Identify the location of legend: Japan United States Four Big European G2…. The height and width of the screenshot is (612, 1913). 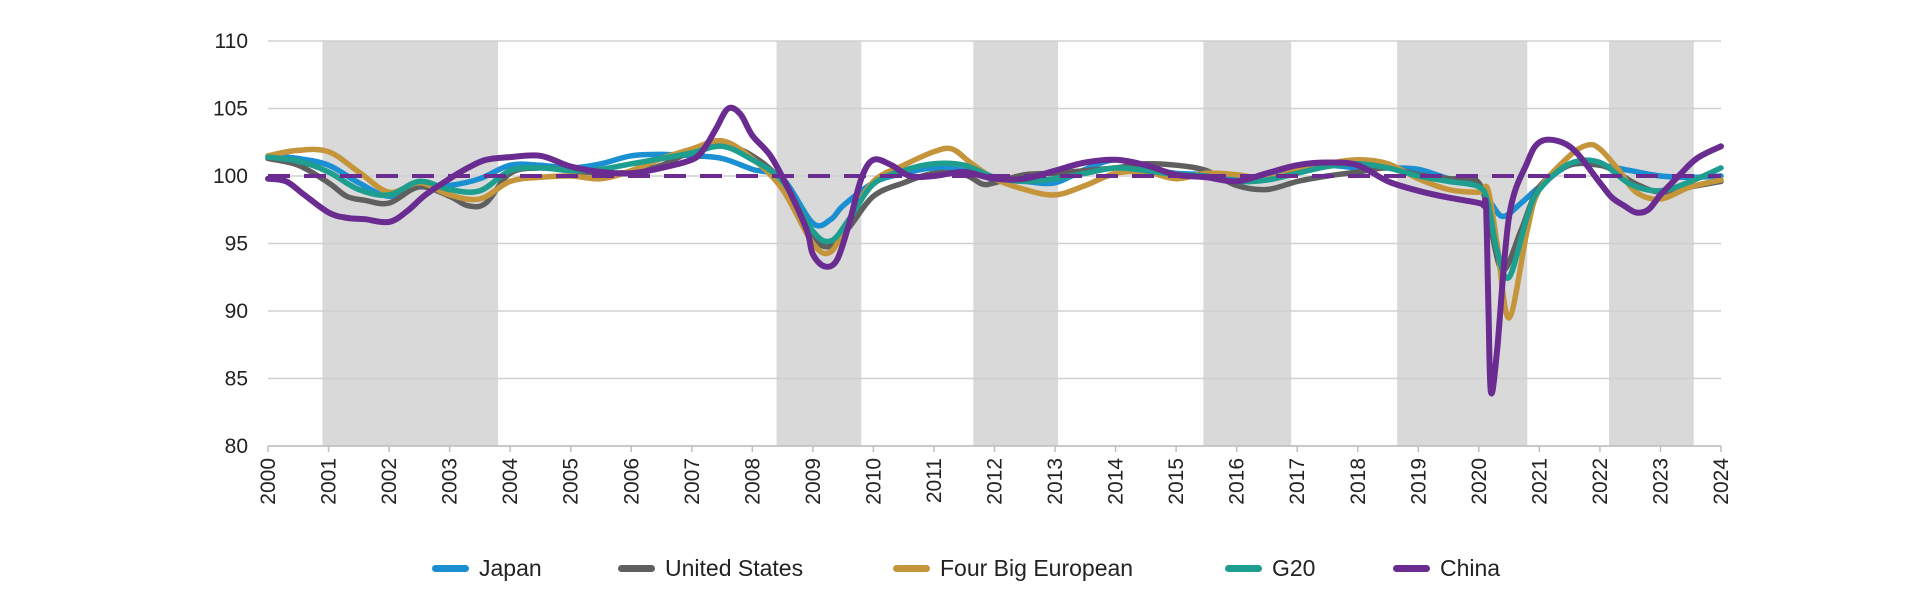
(956, 568).